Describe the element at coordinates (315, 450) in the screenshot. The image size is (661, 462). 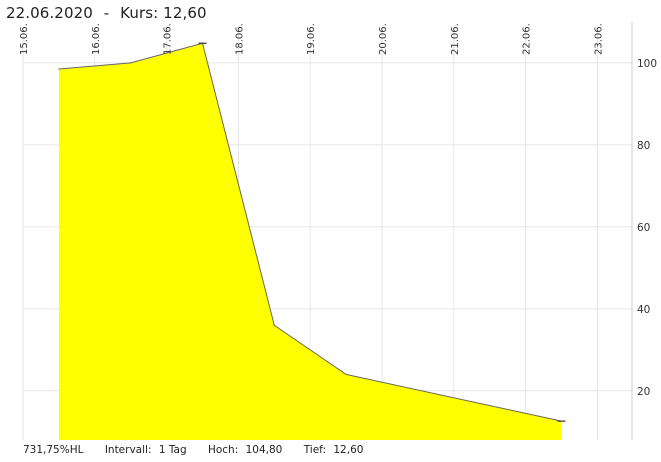
I see `footer-low-label: Tief:` at that location.